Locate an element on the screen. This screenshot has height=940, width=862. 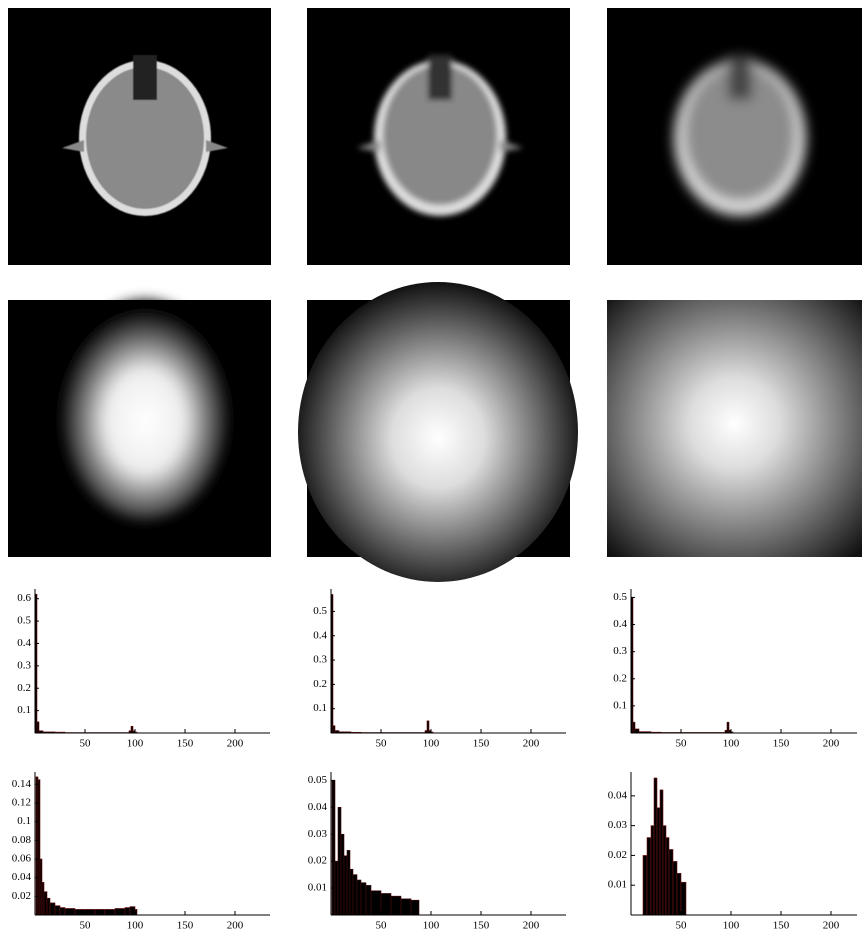
y-tick-label: 0.05 is located at coordinates (318, 780).